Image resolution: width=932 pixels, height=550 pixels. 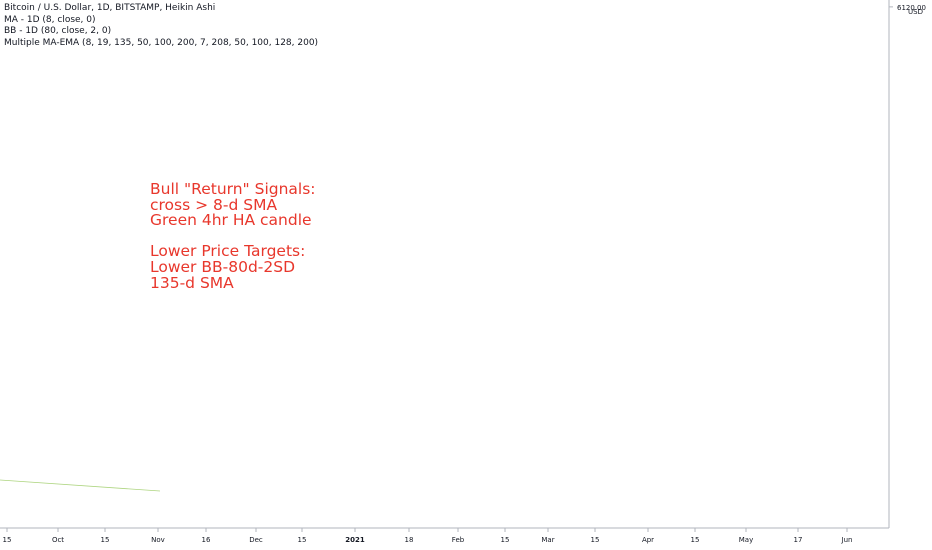 What do you see at coordinates (256, 540) in the screenshot?
I see `time-tick-label: Dec` at bounding box center [256, 540].